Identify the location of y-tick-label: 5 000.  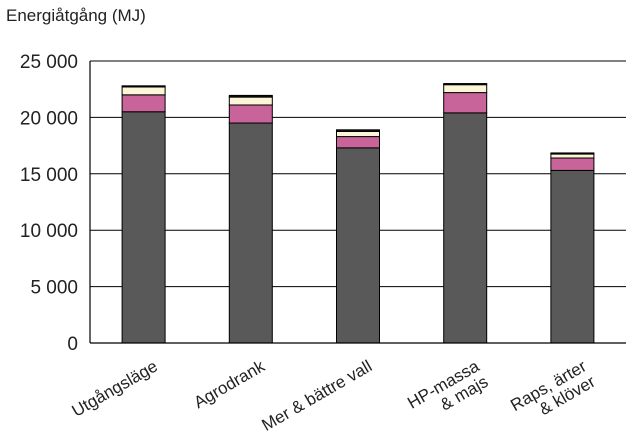
(54, 288).